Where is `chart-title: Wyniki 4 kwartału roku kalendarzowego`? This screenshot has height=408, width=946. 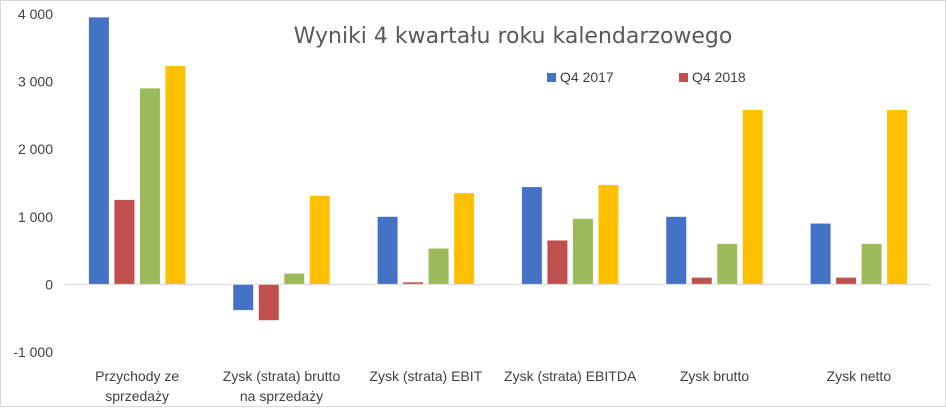 chart-title: Wyniki 4 kwartału roku kalendarzowego is located at coordinates (513, 36).